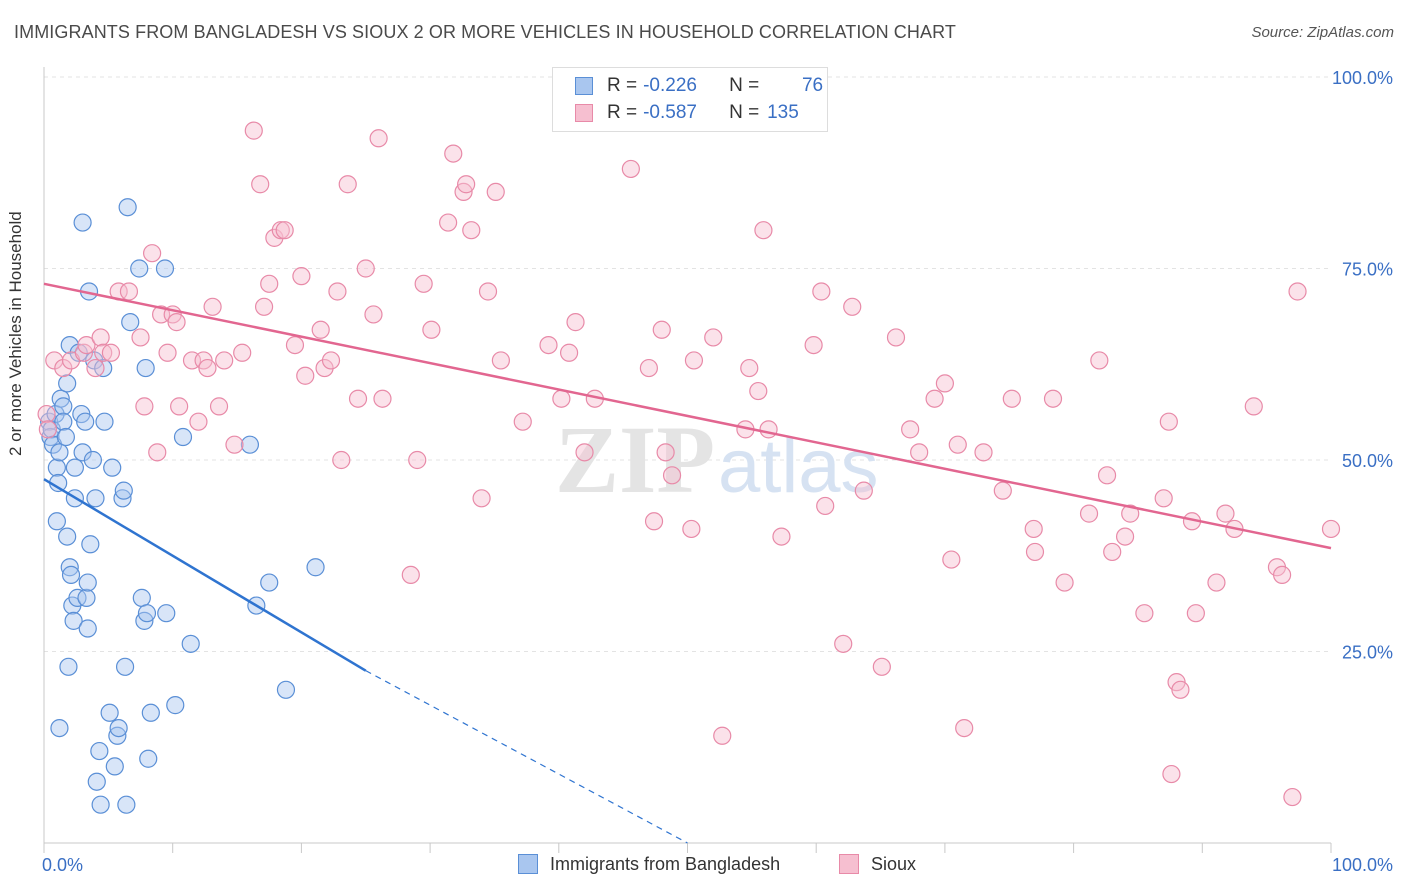 This screenshot has width=1406, height=892. Describe the element at coordinates (584, 113) in the screenshot. I see `legend-swatch-pink` at that location.